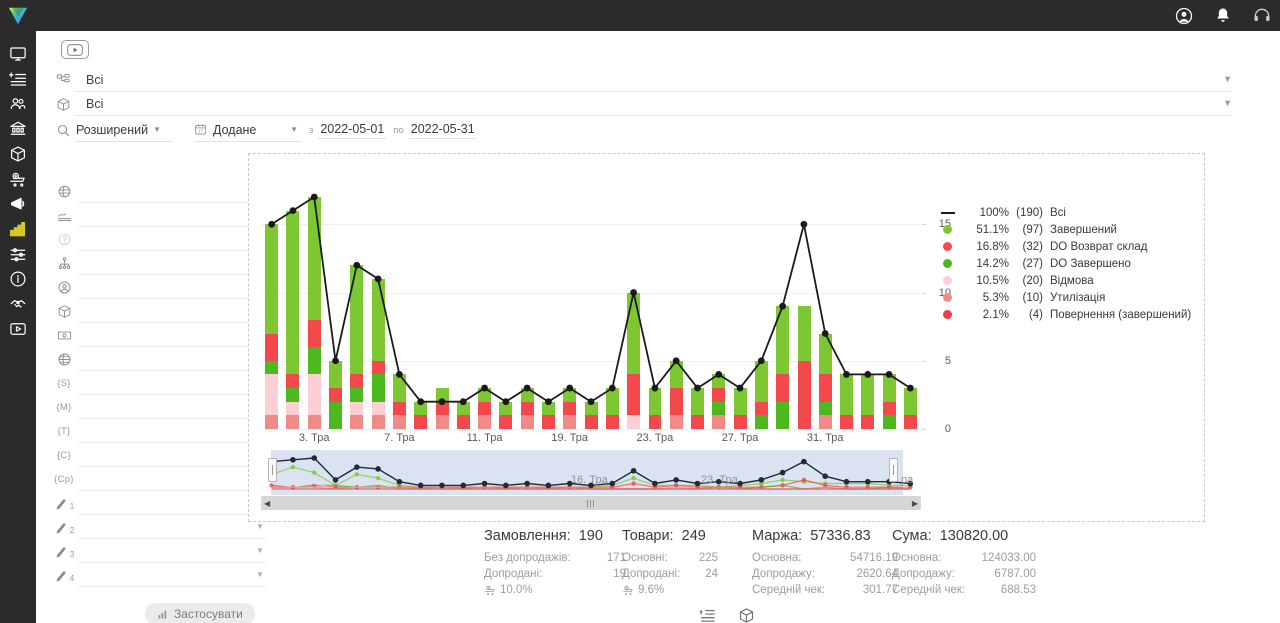 The image size is (1280, 623). I want to click on search-mode-dropdown: Розширений ▼, so click(124, 130).